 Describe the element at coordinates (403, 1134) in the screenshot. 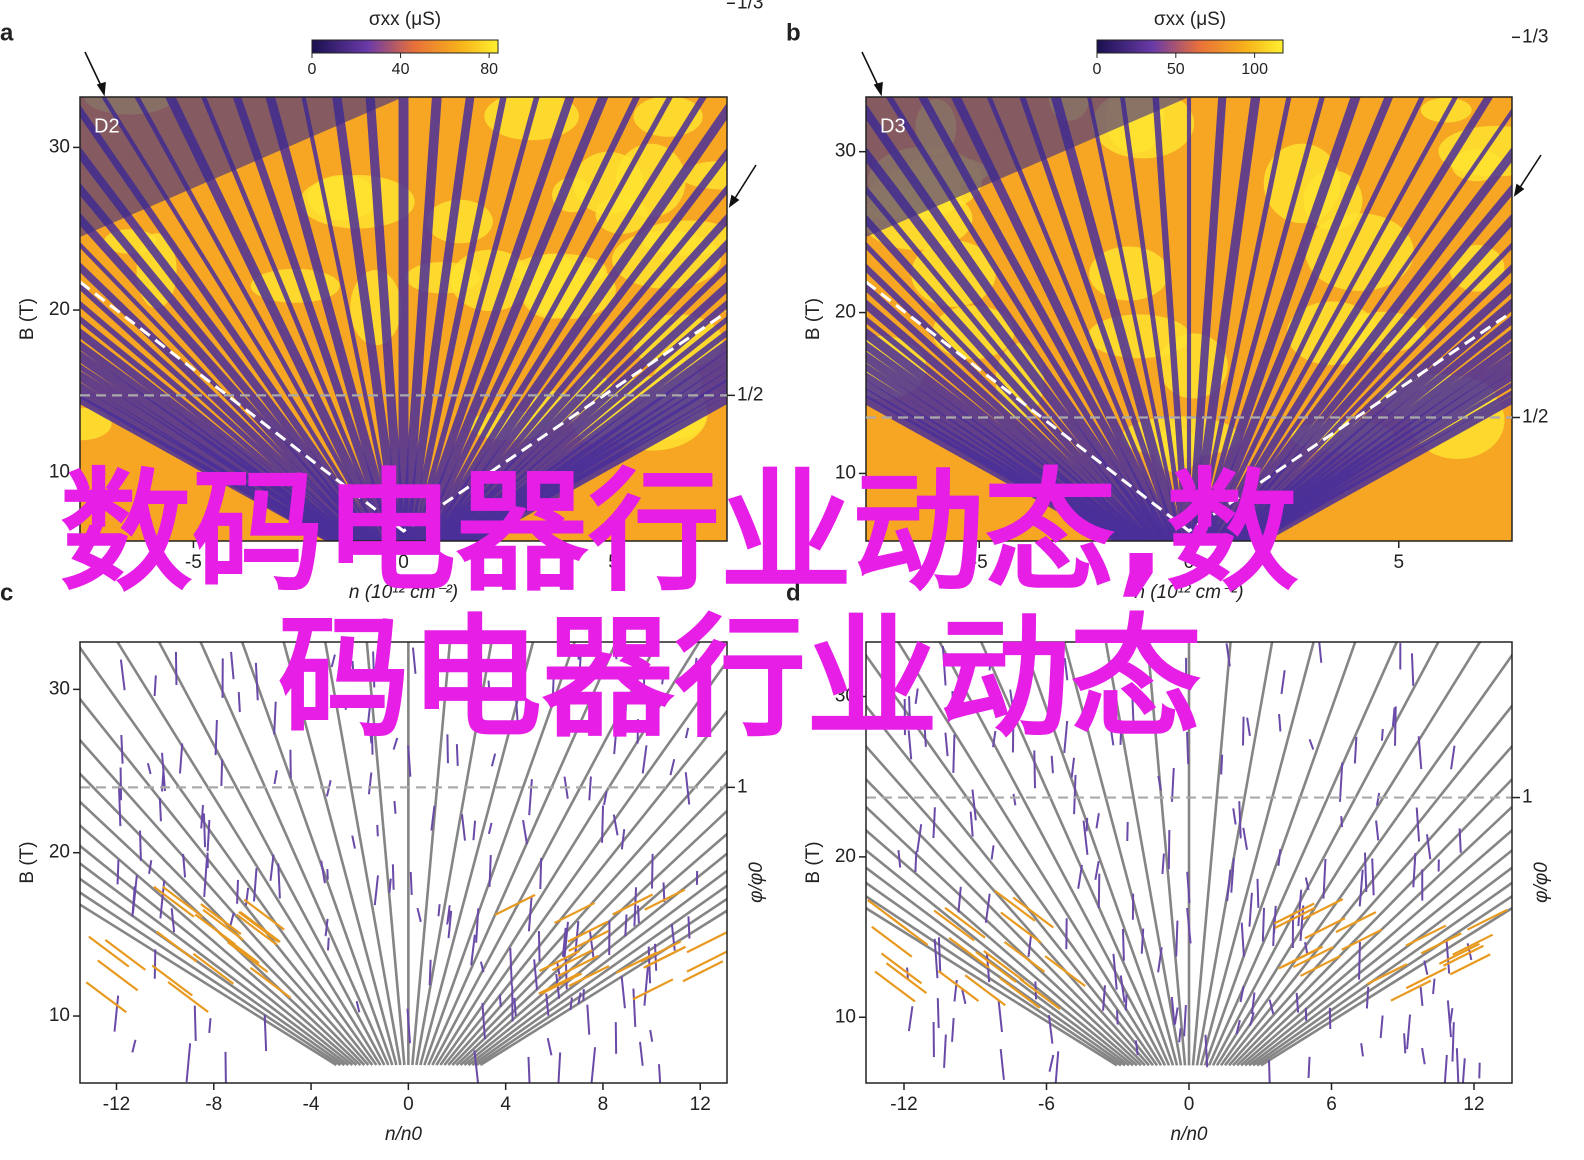

I see `x-label: n/n0` at that location.